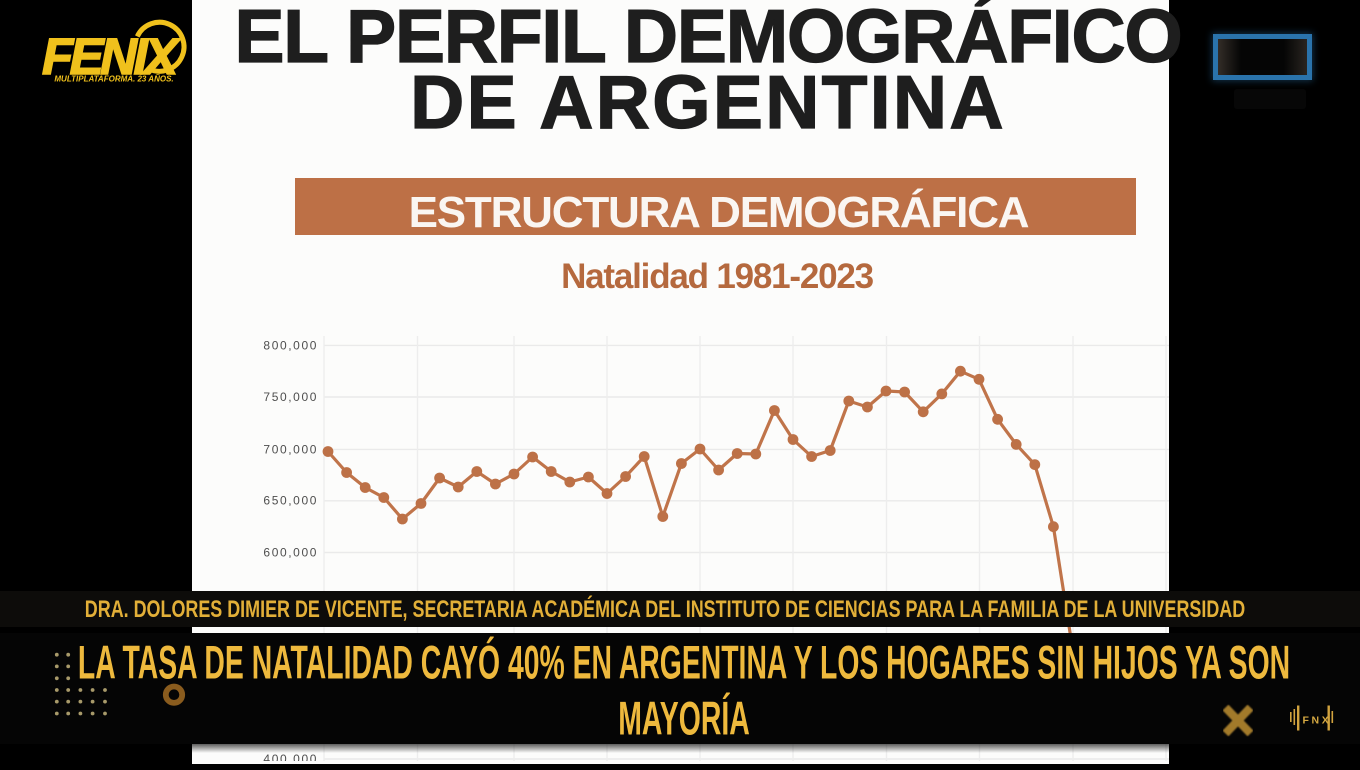 This screenshot has width=1360, height=770. What do you see at coordinates (1317, 721) in the screenshot?
I see `svg-text: FNX` at bounding box center [1317, 721].